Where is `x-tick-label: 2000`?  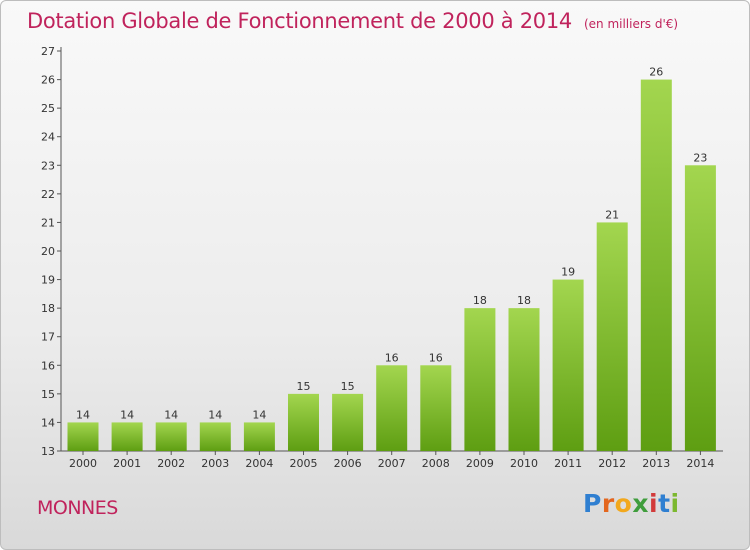 x-tick-label: 2000 is located at coordinates (83, 463).